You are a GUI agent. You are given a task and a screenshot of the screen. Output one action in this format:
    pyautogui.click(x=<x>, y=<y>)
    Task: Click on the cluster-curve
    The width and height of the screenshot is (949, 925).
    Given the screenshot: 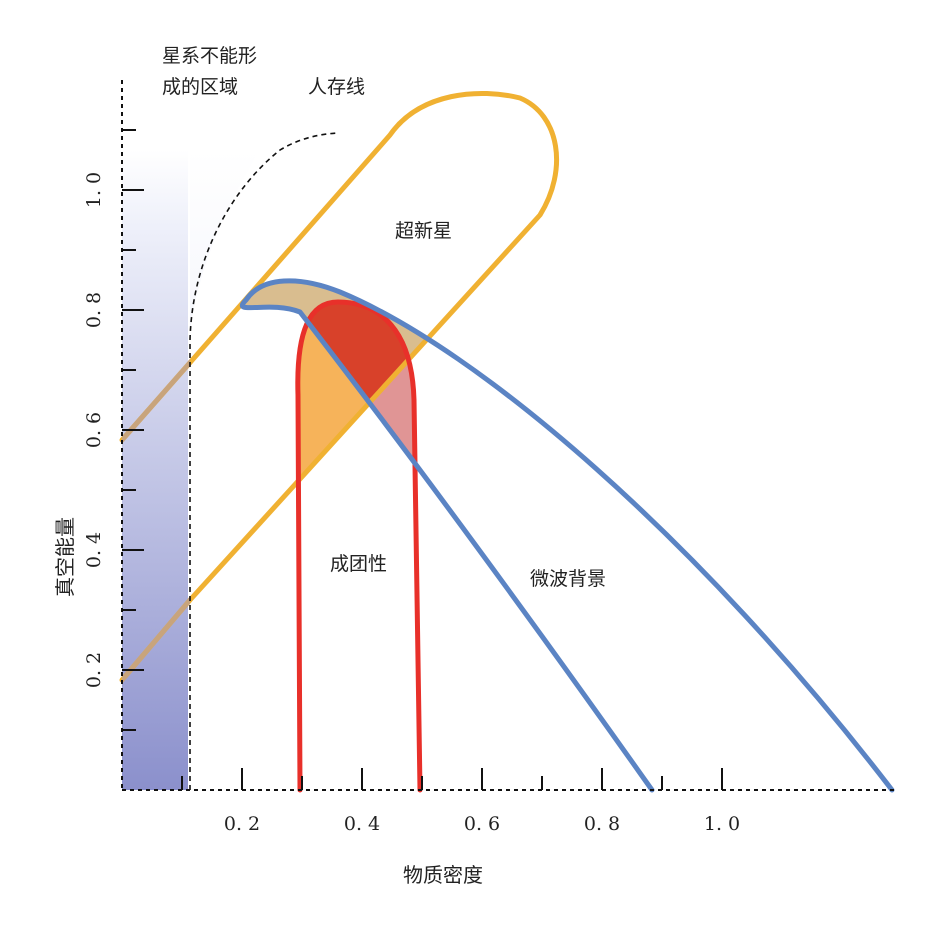 What is the action you would take?
    pyautogui.click(x=359, y=546)
    